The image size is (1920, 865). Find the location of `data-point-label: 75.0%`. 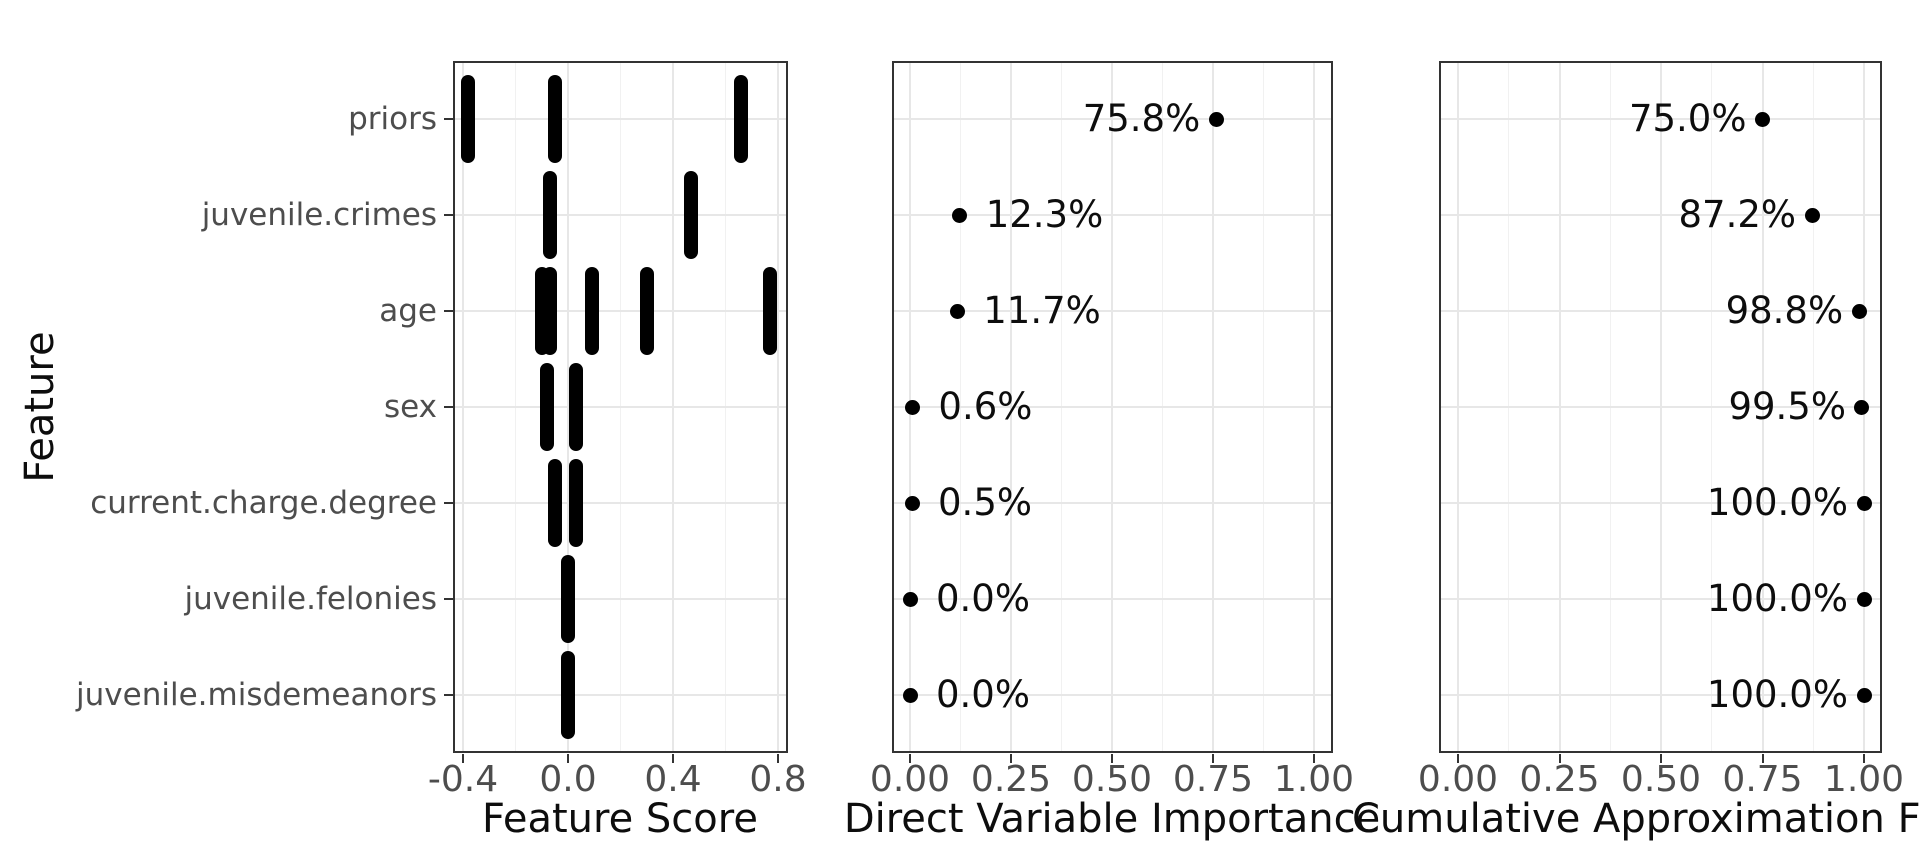

data-point-label: 75.0% is located at coordinates (1687, 118).